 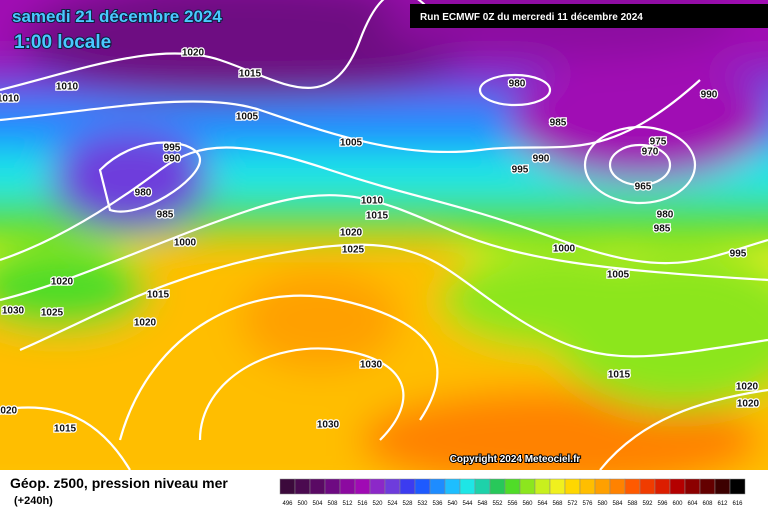 What do you see at coordinates (527, 504) in the screenshot?
I see `scale-label: 560` at bounding box center [527, 504].